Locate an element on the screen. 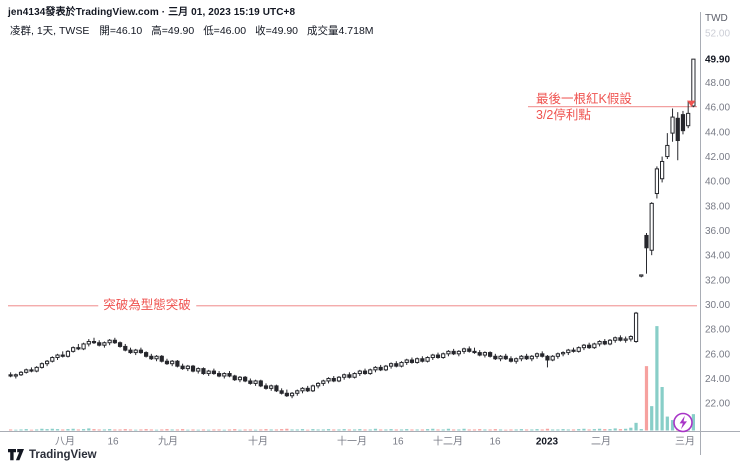 The image size is (740, 467). svg-text: 2023 is located at coordinates (547, 442).